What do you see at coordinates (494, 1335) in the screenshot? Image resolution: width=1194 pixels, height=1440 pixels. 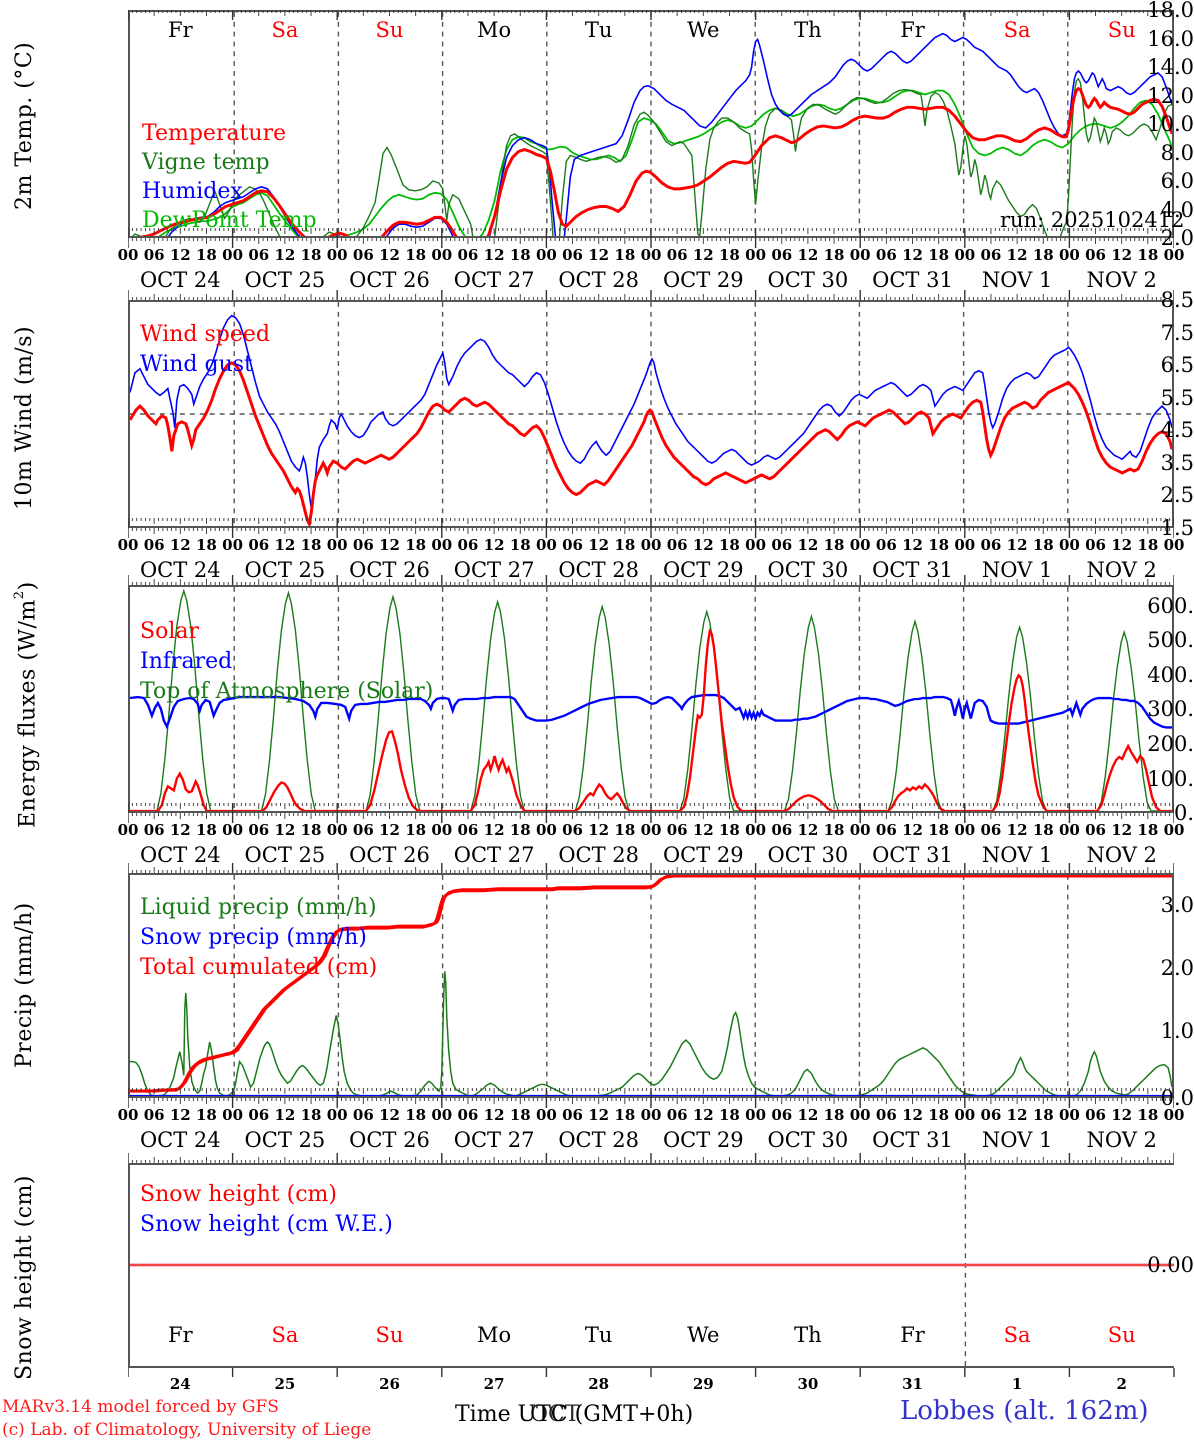 I see `weekday-label-bottom: Mo` at bounding box center [494, 1335].